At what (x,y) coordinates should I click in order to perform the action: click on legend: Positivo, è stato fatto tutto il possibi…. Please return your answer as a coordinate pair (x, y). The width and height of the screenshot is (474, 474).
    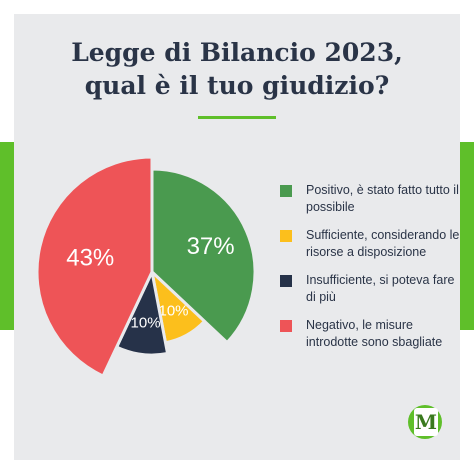
    Looking at the image, I should click on (370, 272).